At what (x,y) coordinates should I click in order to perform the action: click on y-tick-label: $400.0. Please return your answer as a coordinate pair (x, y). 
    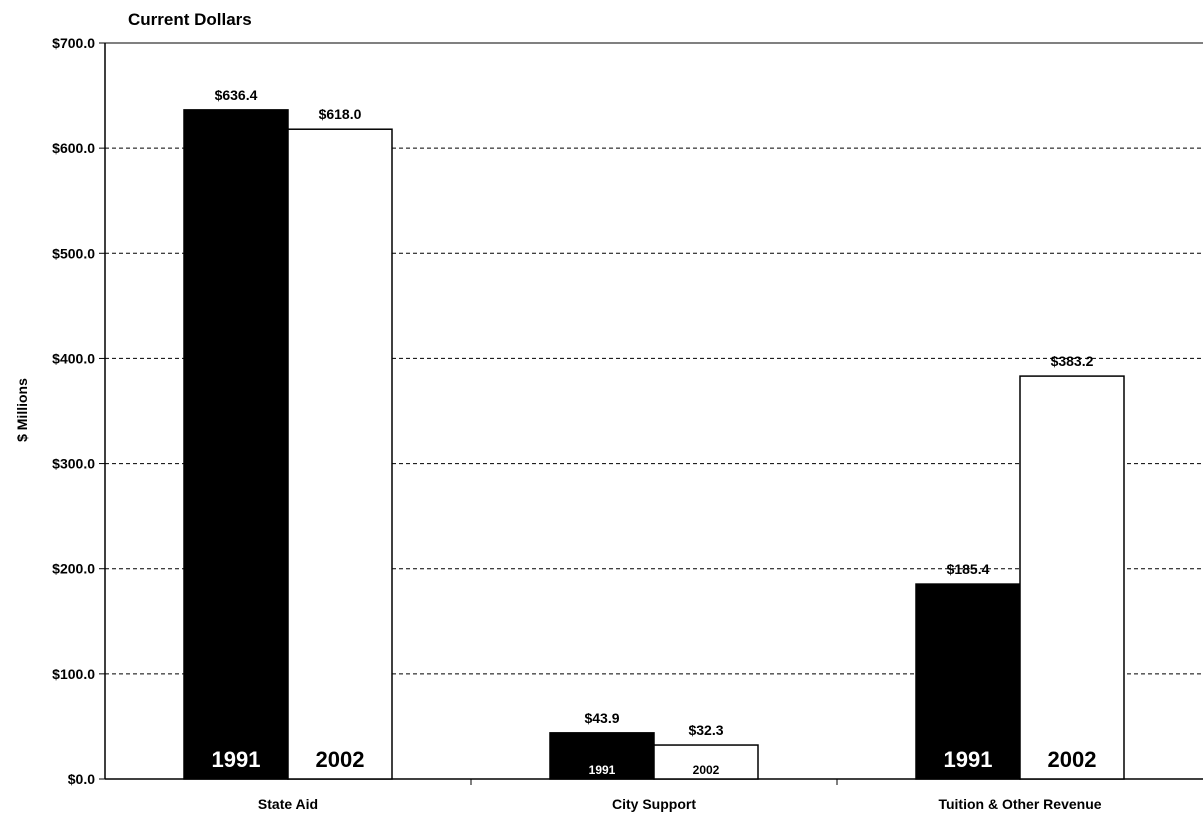
    Looking at the image, I should click on (73, 358).